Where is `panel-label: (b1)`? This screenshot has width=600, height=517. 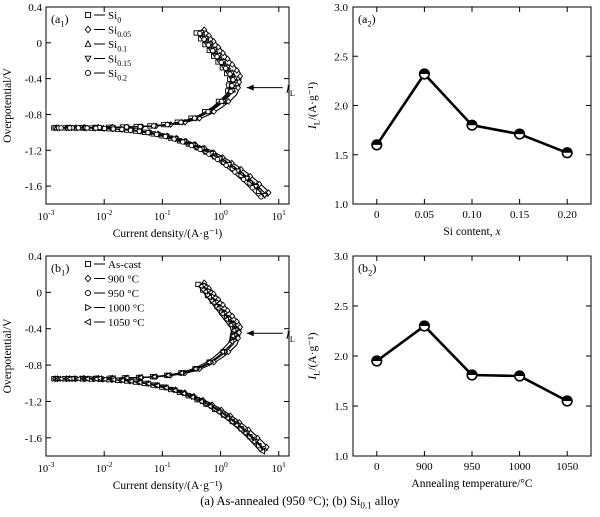
panel-label: (b1) is located at coordinates (60, 269).